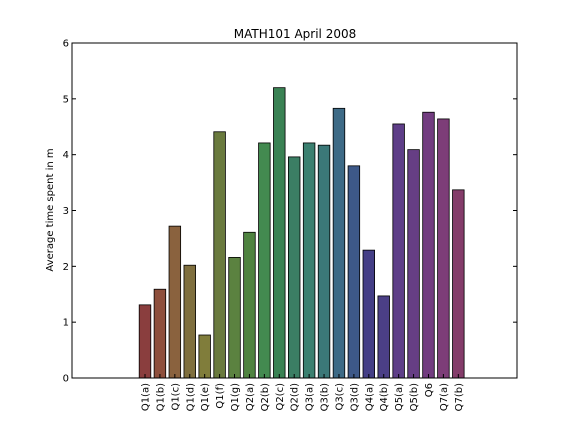  What do you see at coordinates (66, 211) in the screenshot?
I see `y-tick-label: 3` at bounding box center [66, 211].